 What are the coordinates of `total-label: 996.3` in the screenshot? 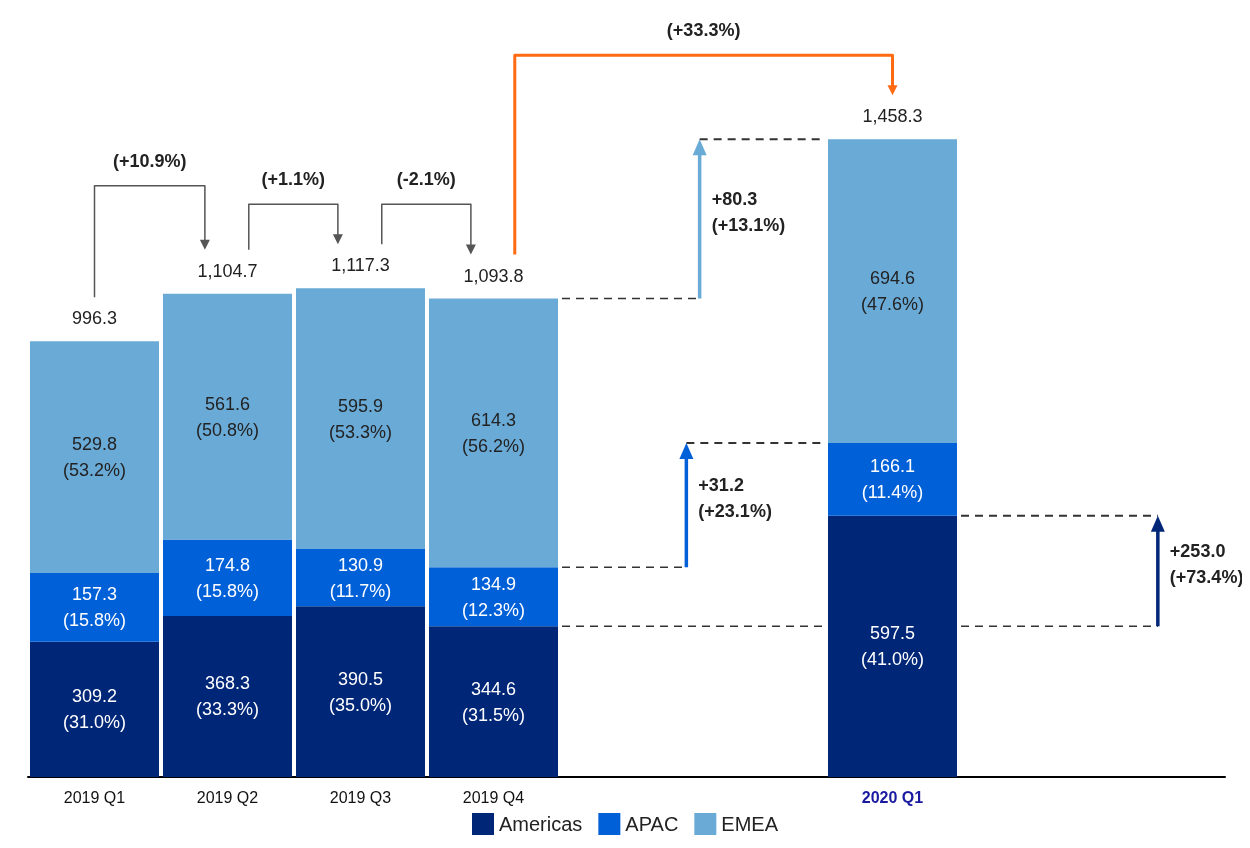 It's located at (94, 317).